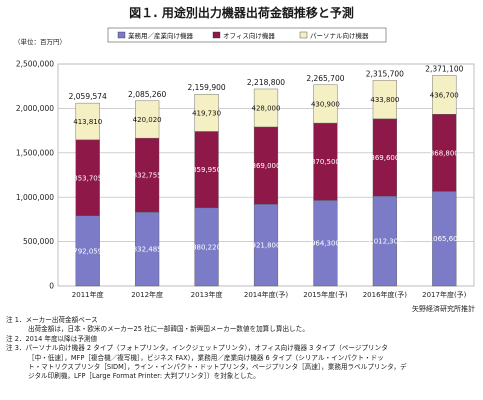  Describe the element at coordinates (206, 247) in the screenshot. I see `segment-value-label: 880,220` at that location.